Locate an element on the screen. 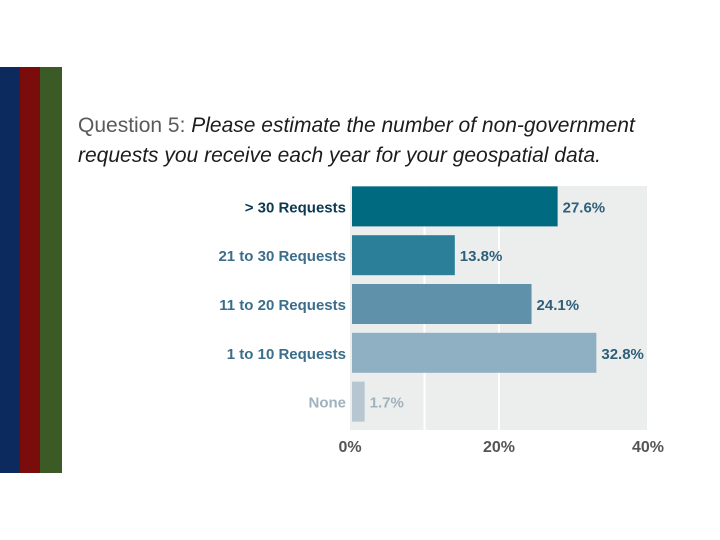 This screenshot has width=720, height=540. category-label-3: 1 to 10 Requests is located at coordinates (286, 354).